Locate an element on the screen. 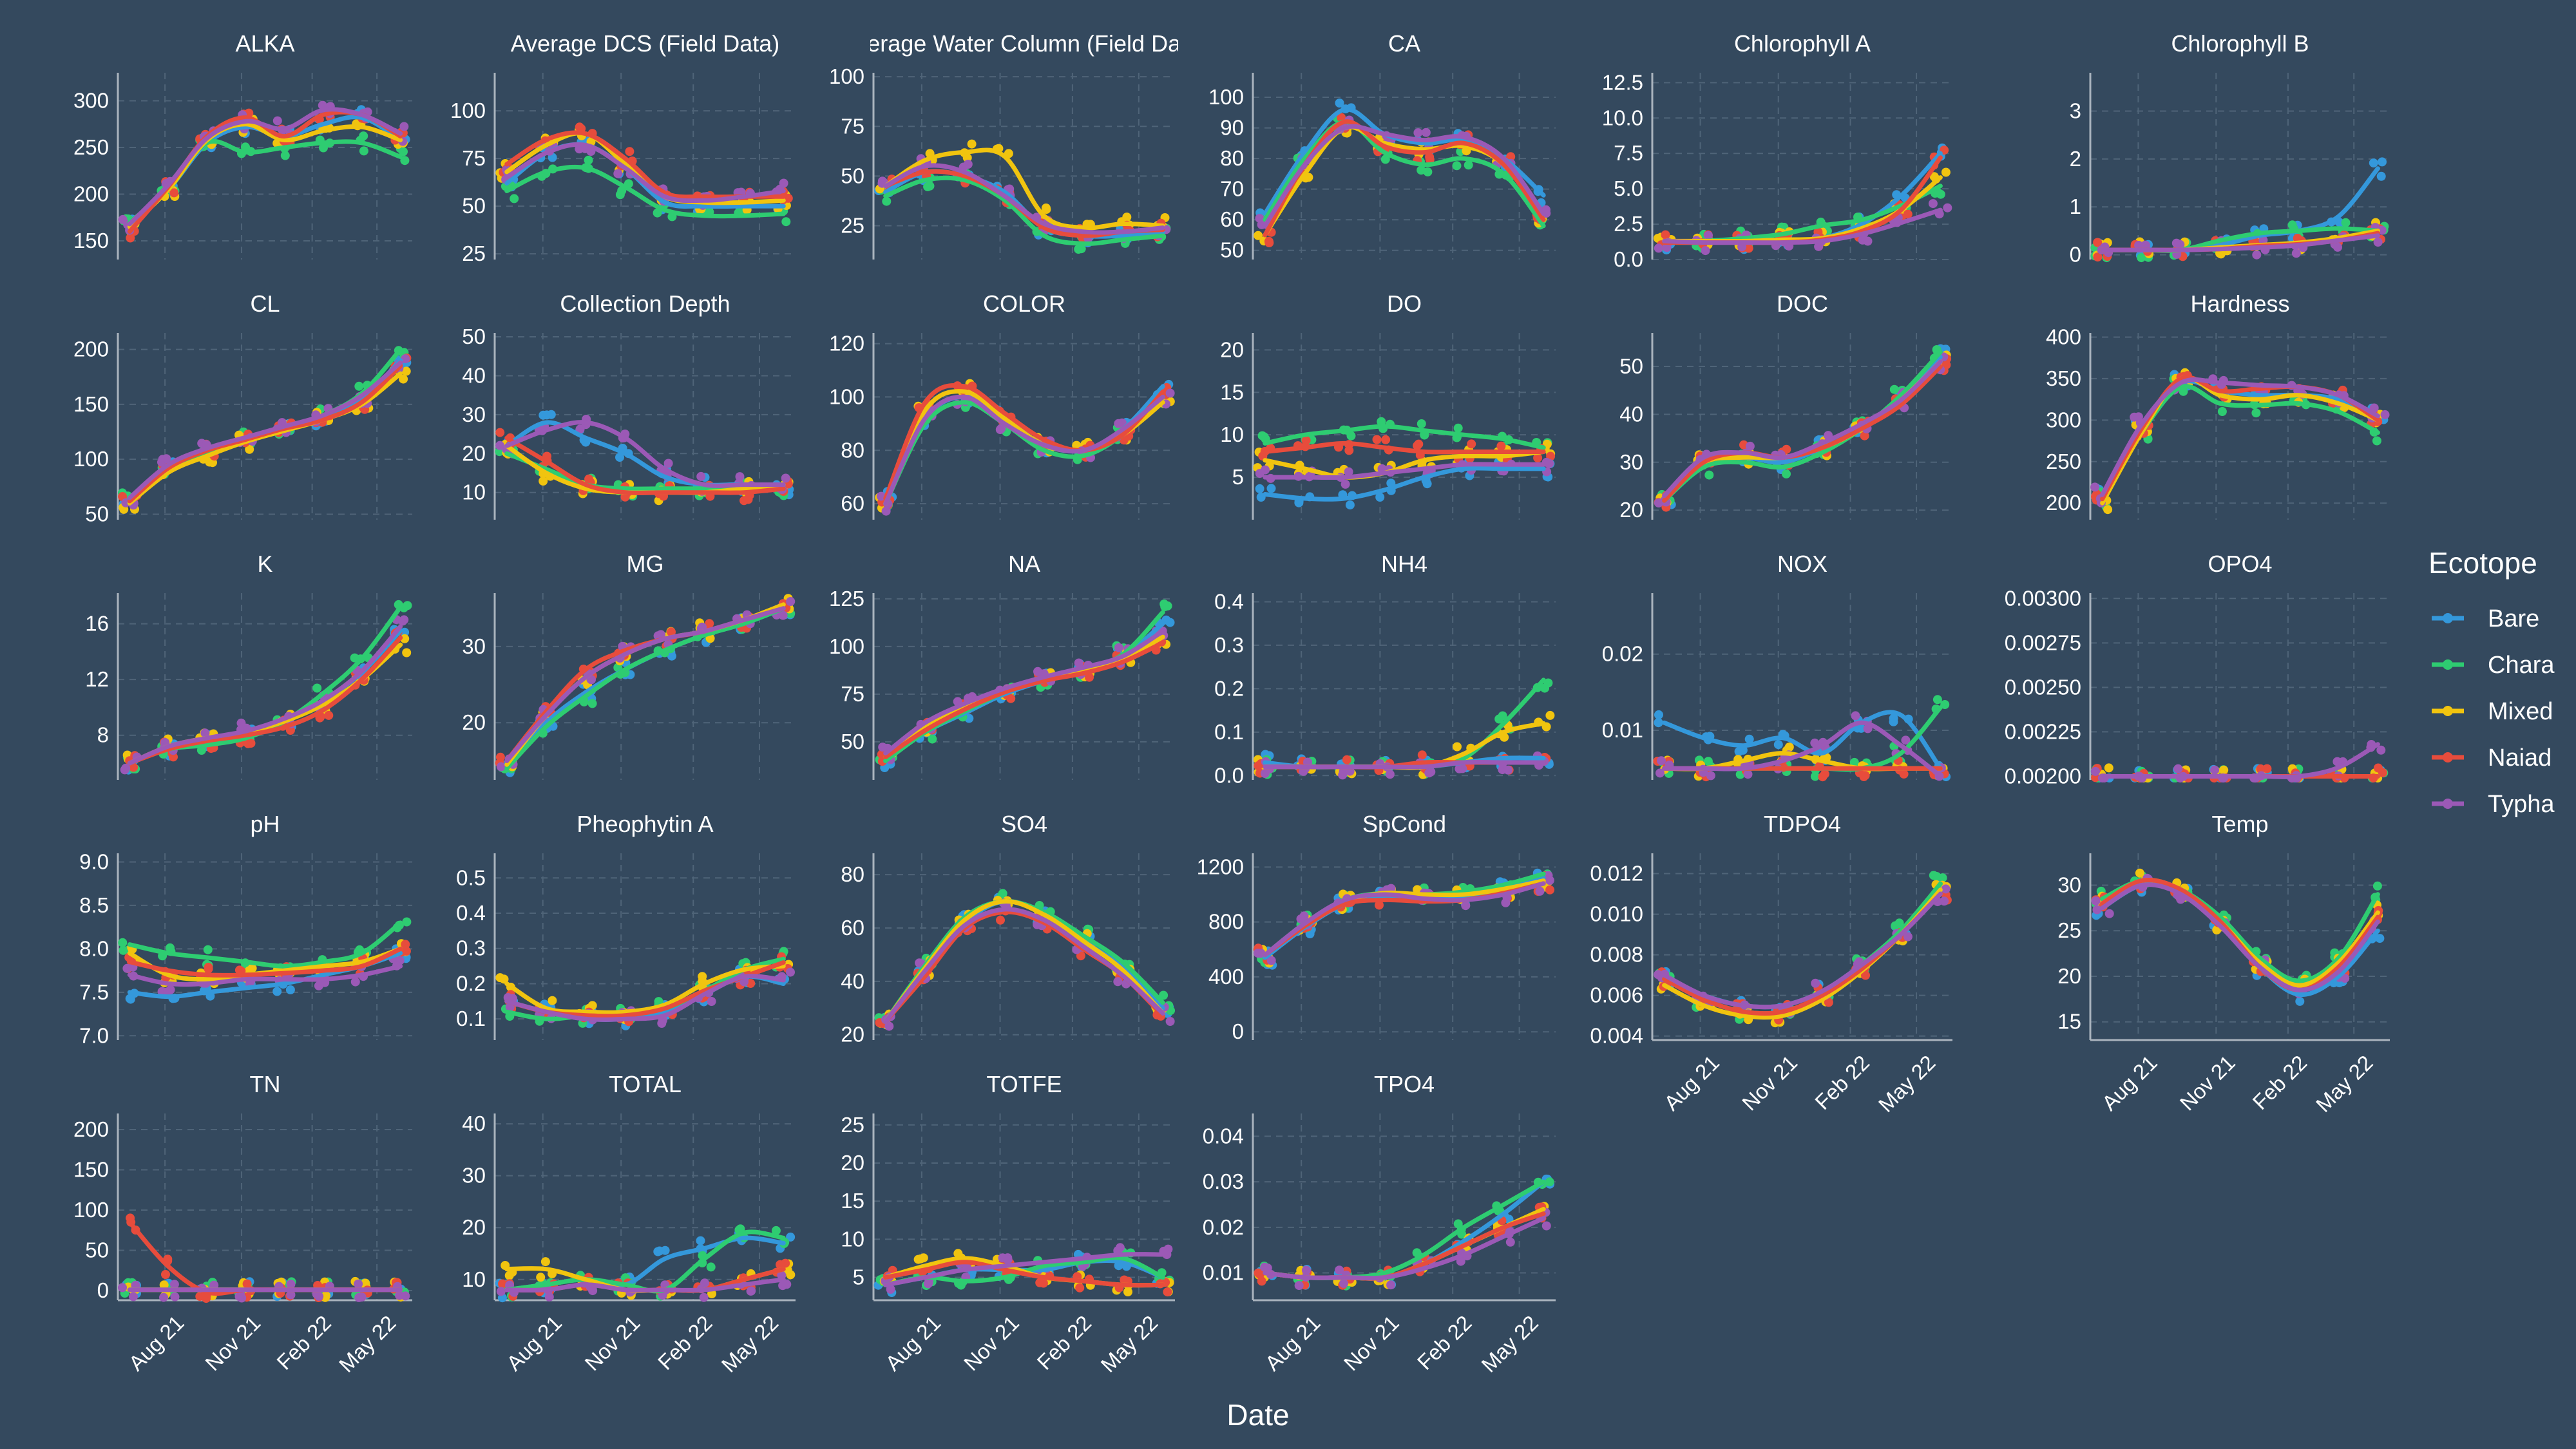  panel-title: Average DCS (Field Data) is located at coordinates (645, 44).